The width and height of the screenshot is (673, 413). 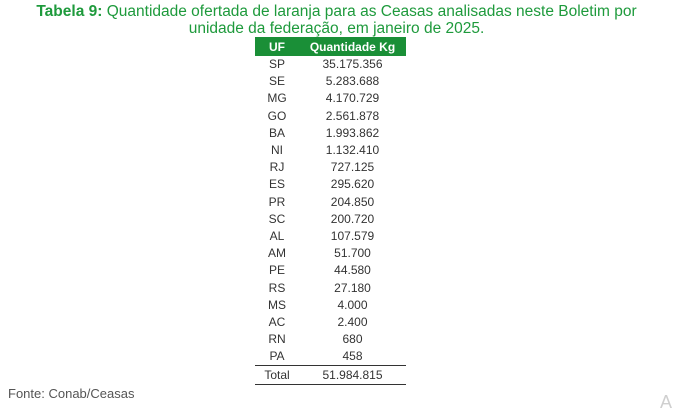 What do you see at coordinates (352, 150) in the screenshot?
I see `cell-quantity: 1.132.410` at bounding box center [352, 150].